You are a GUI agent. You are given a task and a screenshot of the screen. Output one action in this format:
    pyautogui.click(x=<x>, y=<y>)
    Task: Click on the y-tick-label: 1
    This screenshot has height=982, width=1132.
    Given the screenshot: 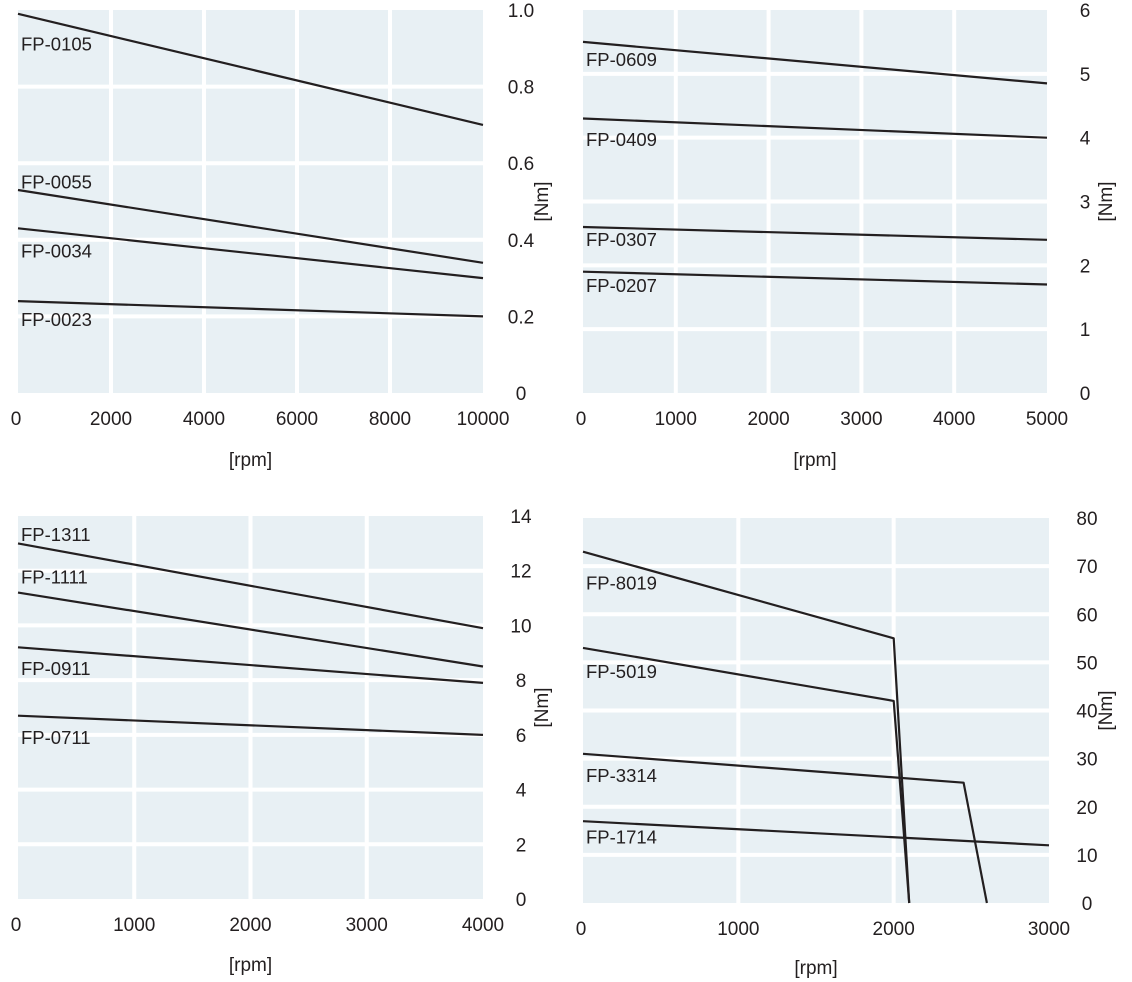 What is the action you would take?
    pyautogui.click(x=1085, y=330)
    